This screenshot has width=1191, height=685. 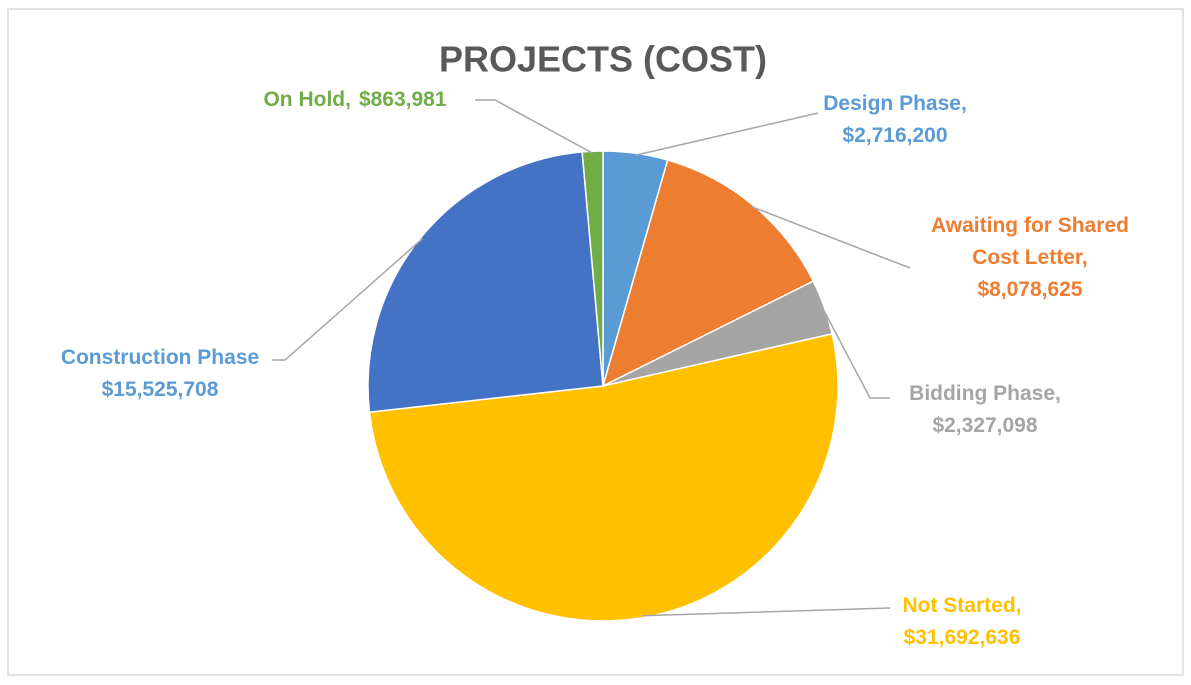 I want to click on label-name: On Hold,, so click(x=307, y=99).